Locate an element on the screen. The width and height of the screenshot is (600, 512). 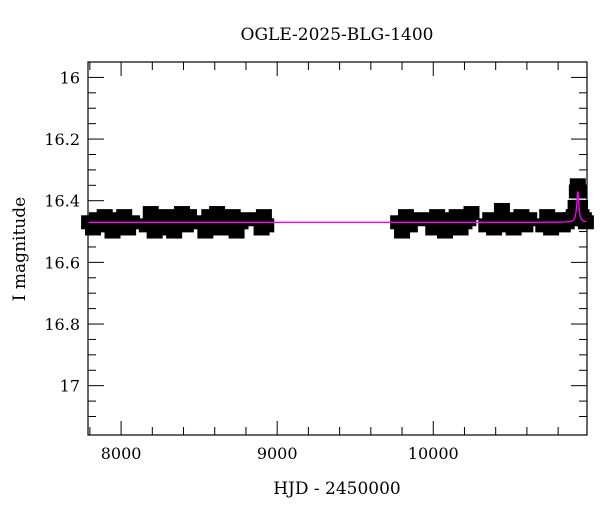
x-axis-label: HJD - 2450000 is located at coordinates (337, 489).